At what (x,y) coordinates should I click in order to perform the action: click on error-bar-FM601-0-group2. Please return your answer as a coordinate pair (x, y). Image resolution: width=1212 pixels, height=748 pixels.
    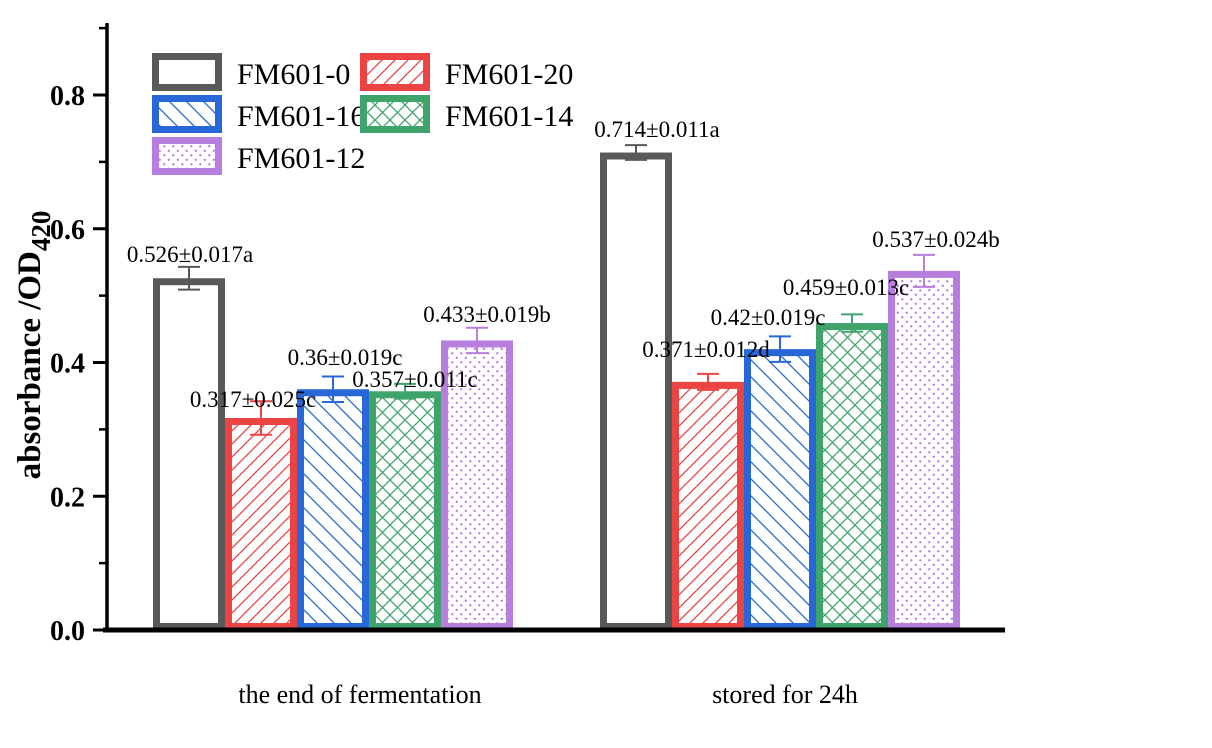
    Looking at the image, I should click on (636, 152).